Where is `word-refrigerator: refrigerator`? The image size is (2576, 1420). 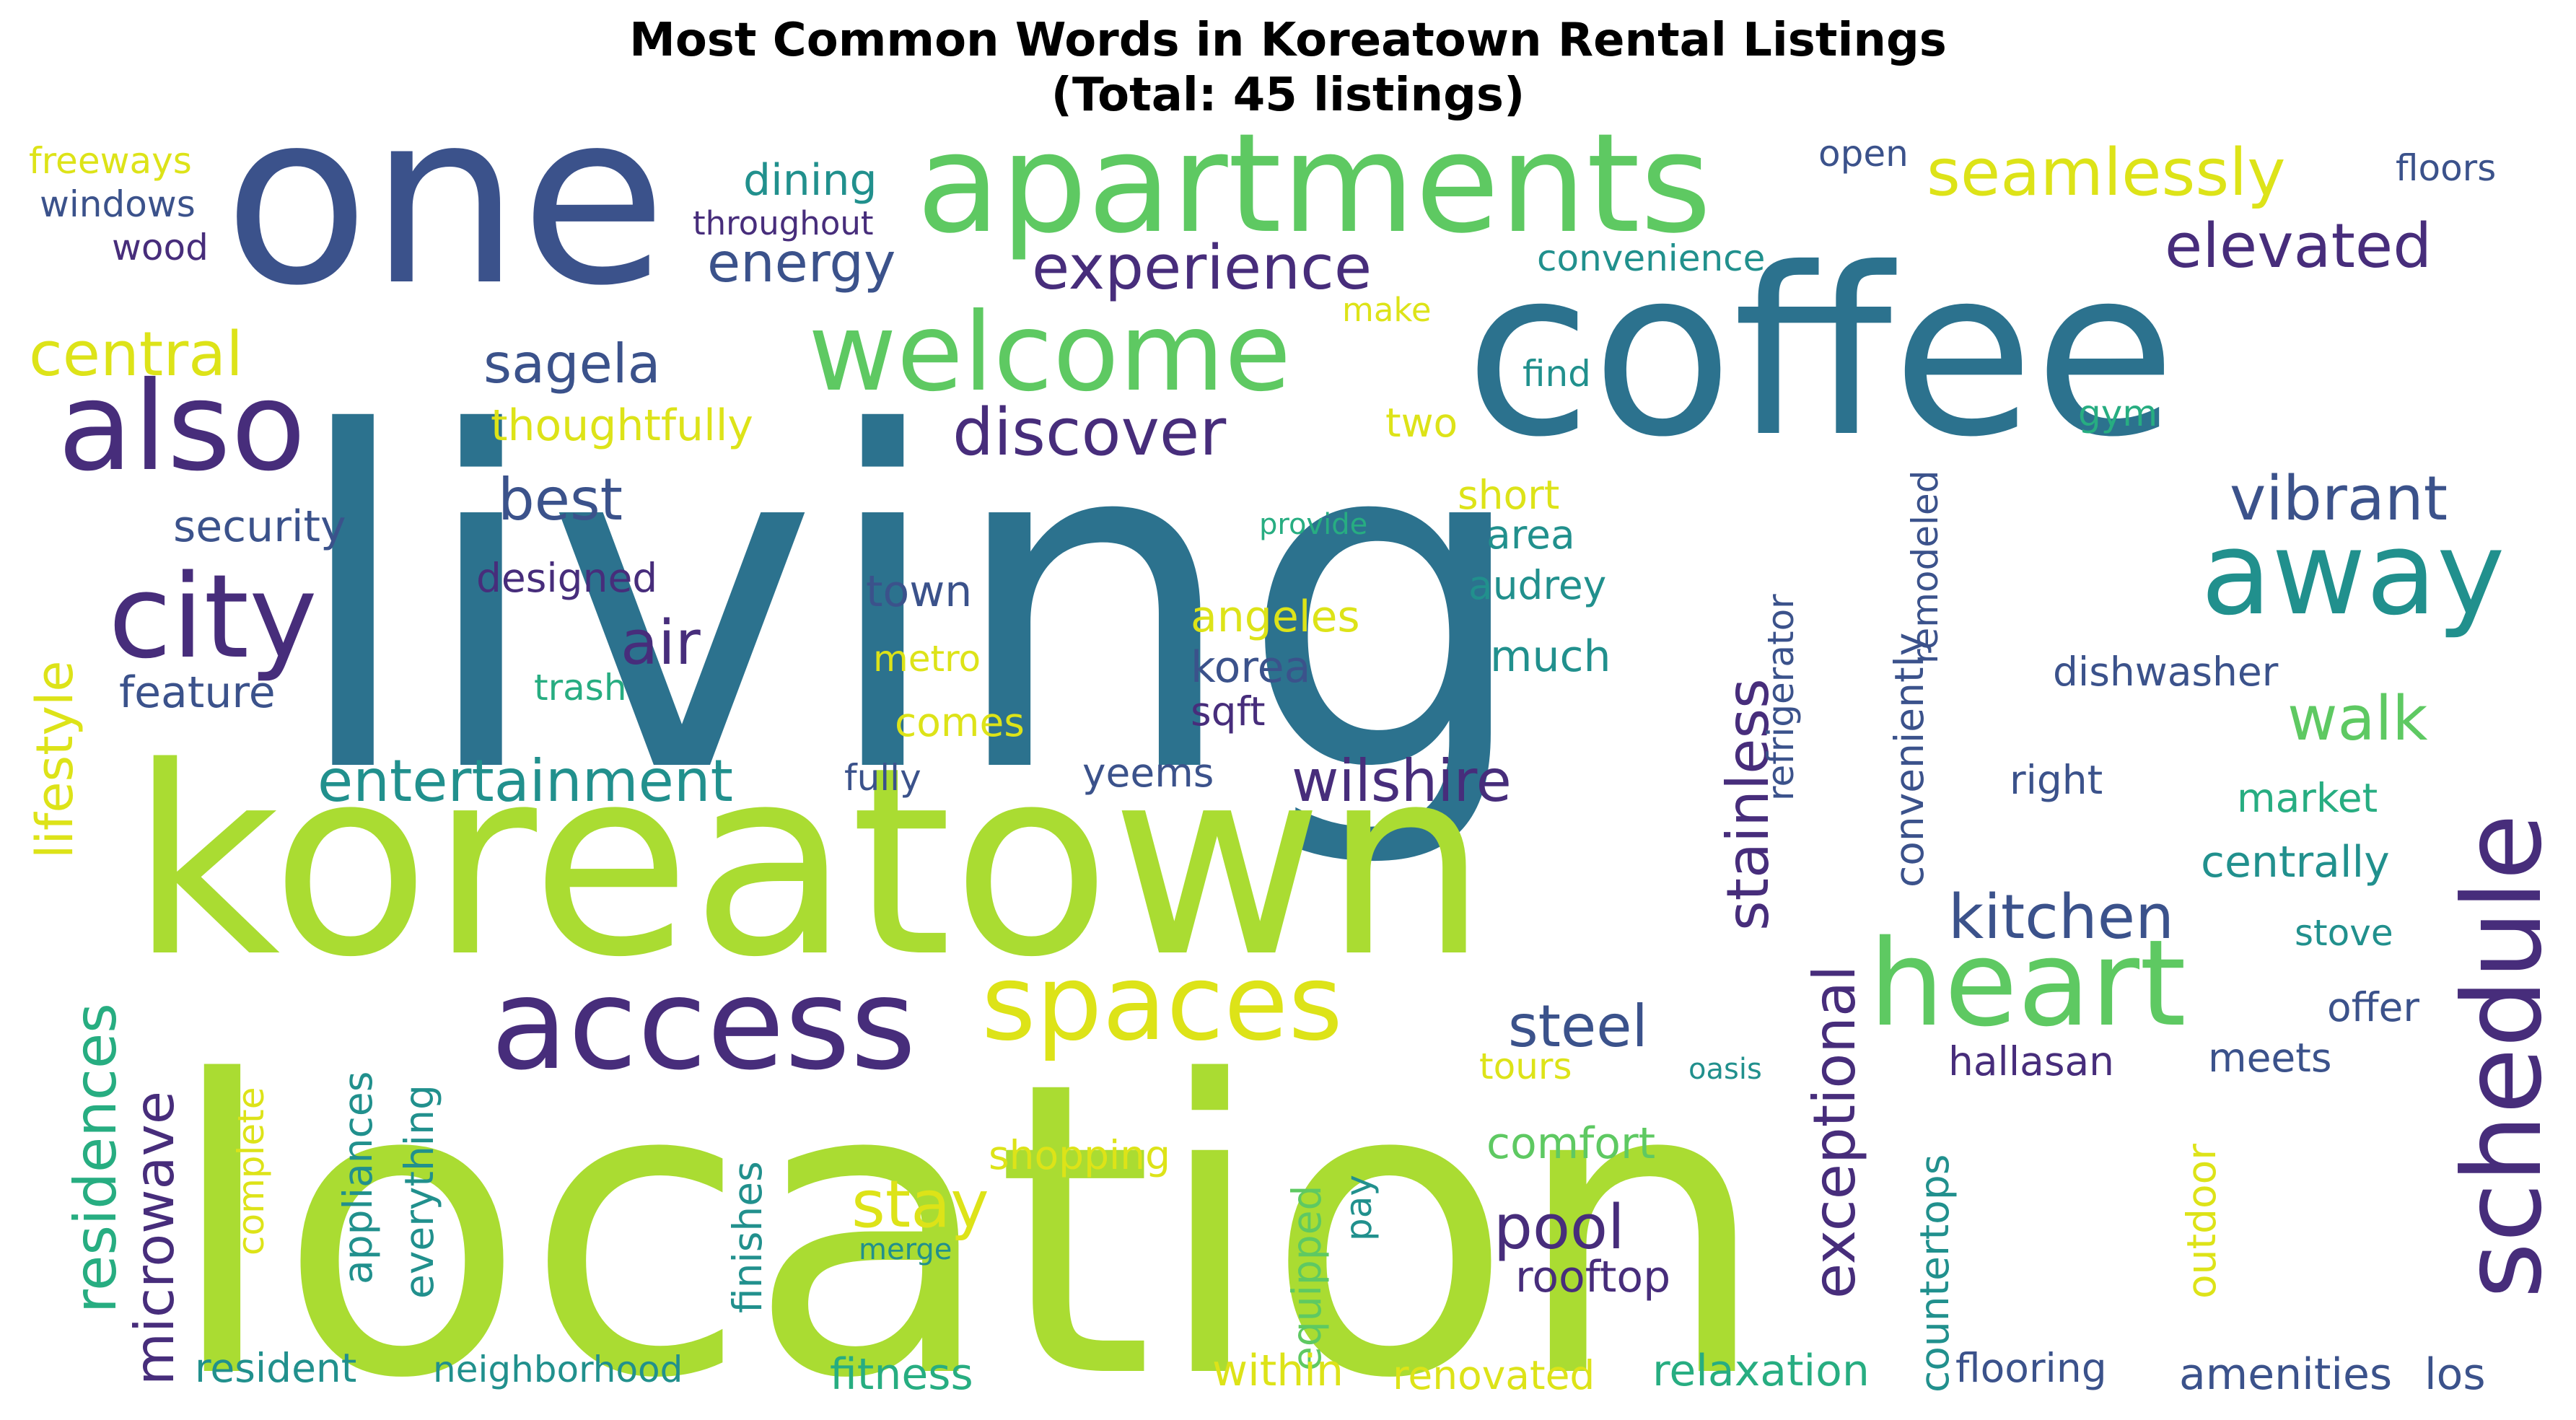
word-refrigerator: refrigerator is located at coordinates (1781, 697).